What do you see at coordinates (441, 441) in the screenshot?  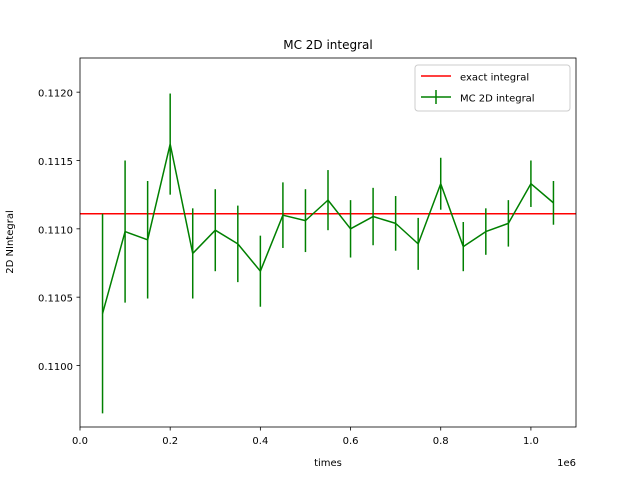 I see `x-tick-label: 0.8` at bounding box center [441, 441].